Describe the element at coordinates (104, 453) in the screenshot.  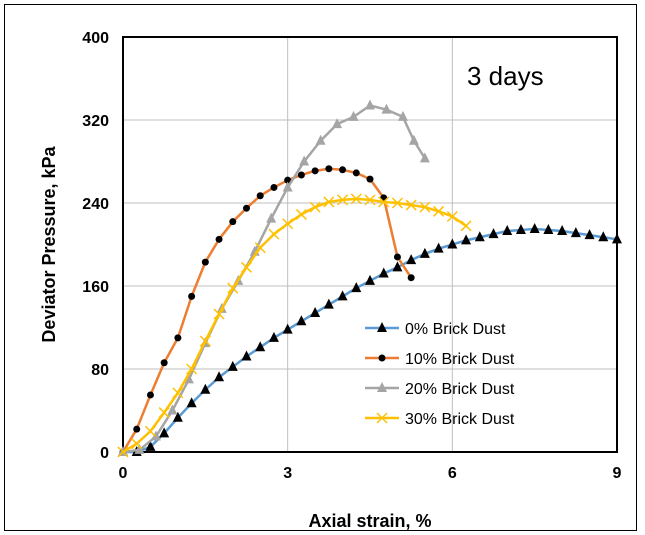
I see `y-tick-label: 0` at that location.